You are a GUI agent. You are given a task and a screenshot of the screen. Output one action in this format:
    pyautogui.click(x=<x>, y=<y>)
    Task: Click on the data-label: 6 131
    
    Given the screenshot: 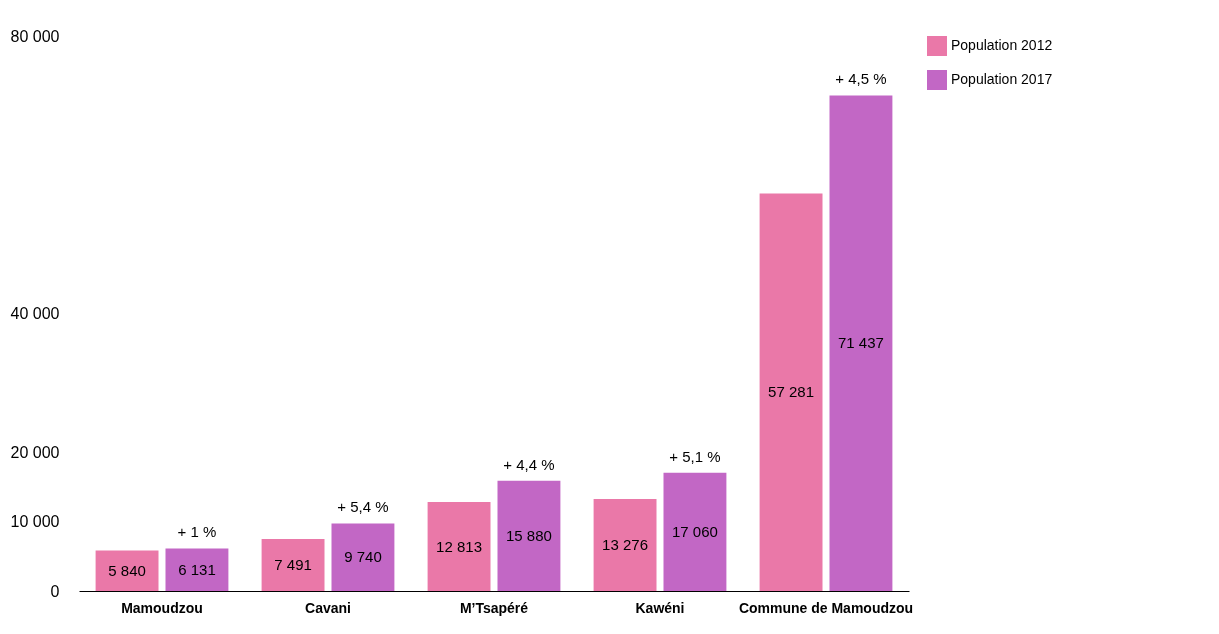 What is the action you would take?
    pyautogui.click(x=197, y=569)
    